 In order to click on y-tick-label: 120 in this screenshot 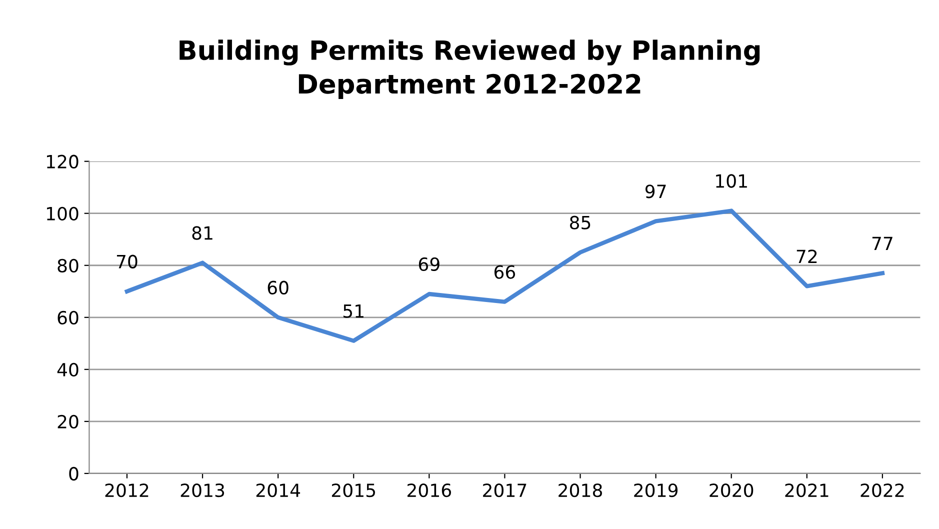, I will do `click(62, 161)`.